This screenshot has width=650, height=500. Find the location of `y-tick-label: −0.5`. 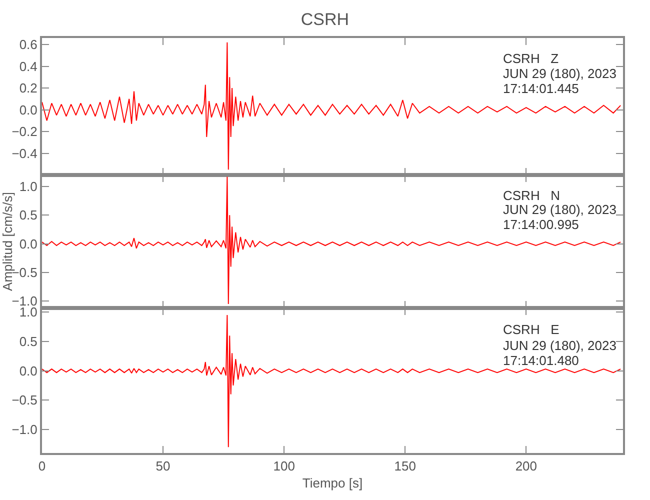

y-tick-label: −0.5 is located at coordinates (25, 400).